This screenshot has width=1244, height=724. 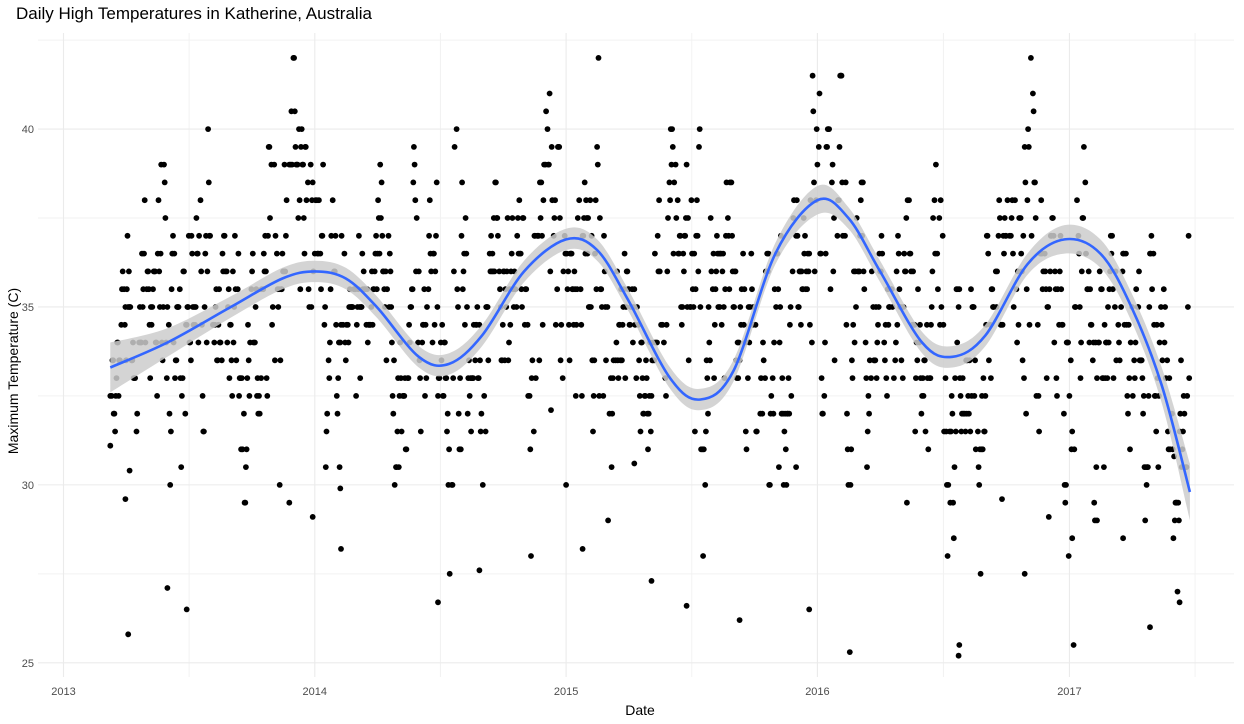 What do you see at coordinates (640, 710) in the screenshot?
I see `x-axis-title: Date` at bounding box center [640, 710].